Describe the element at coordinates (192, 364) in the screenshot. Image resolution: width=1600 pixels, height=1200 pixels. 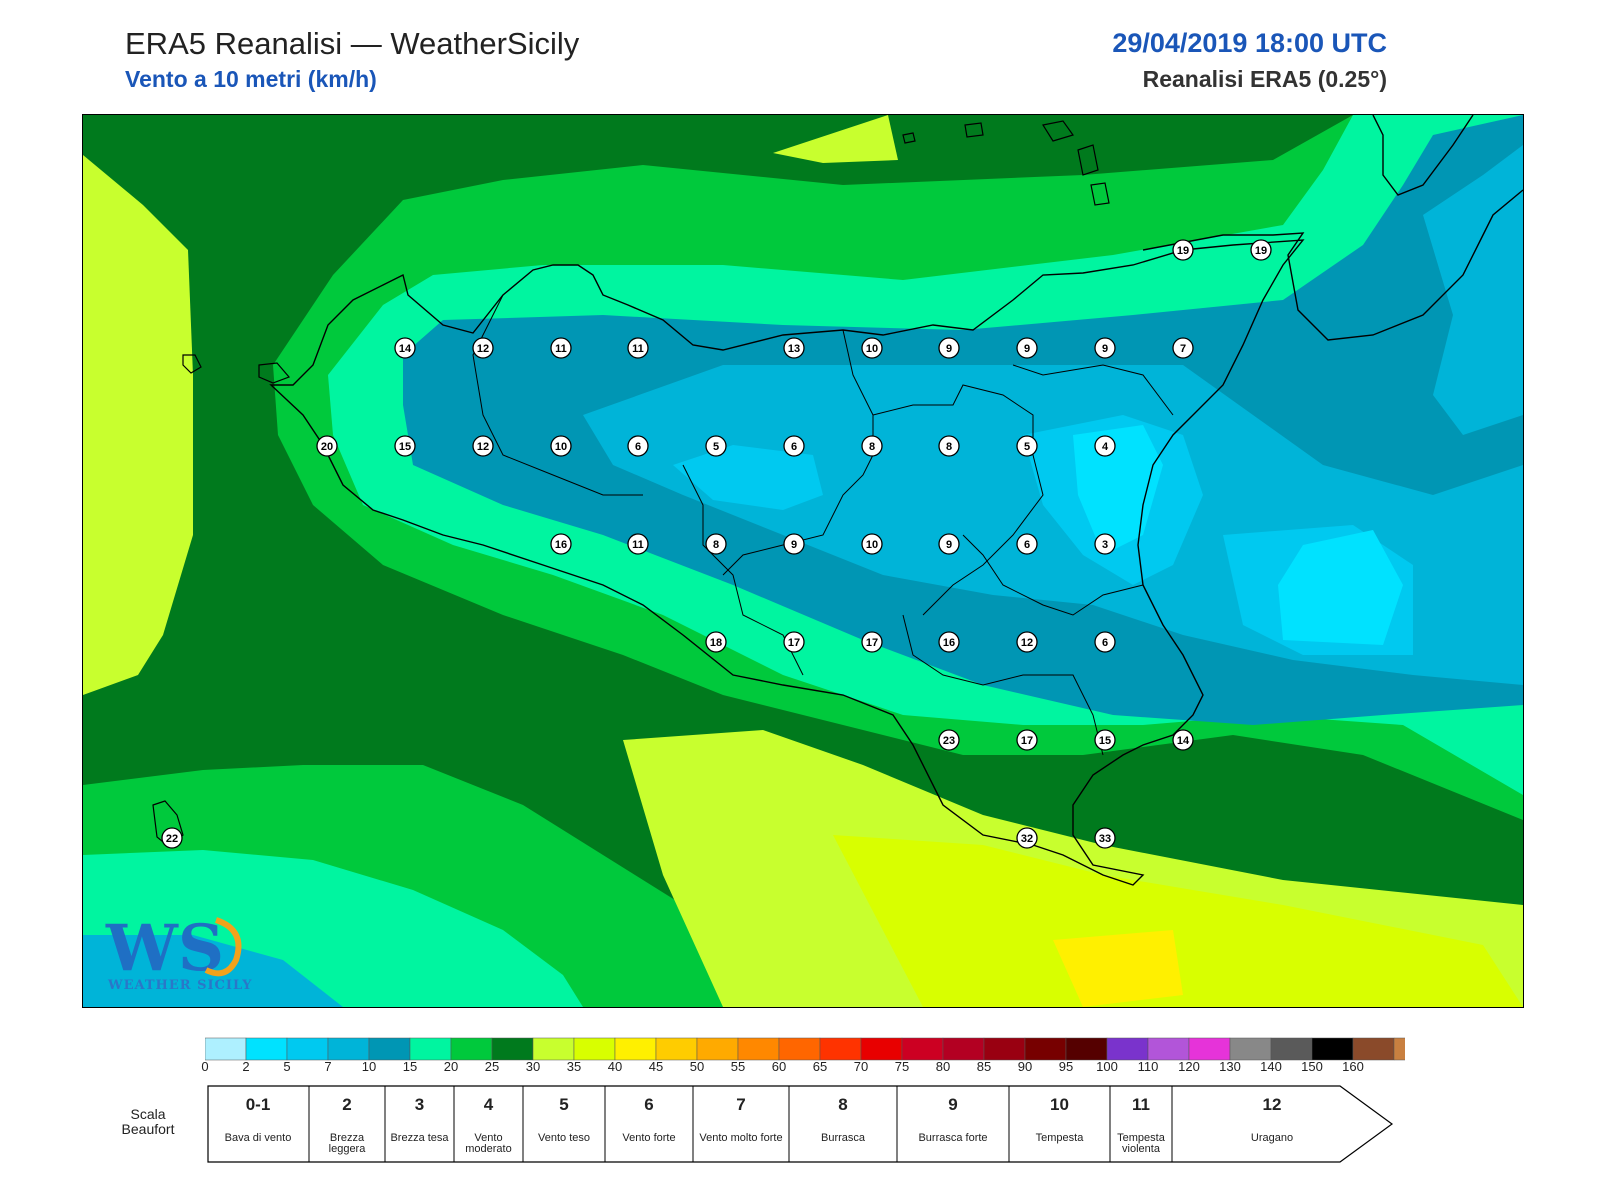
I see `island-egadi` at that location.